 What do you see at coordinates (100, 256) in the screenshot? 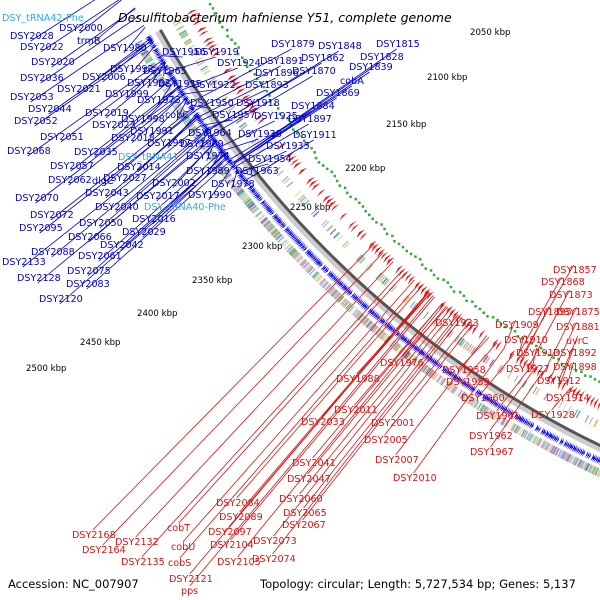
I see `gene-label-dsy2061: DSY2061` at bounding box center [100, 256].